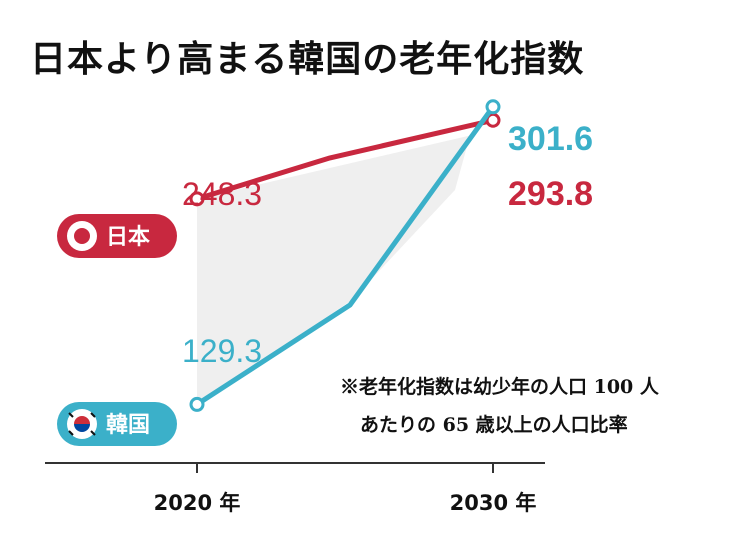 This screenshot has height=537, width=747. I want to click on japan-value-label-2: 293.8, so click(550, 194).